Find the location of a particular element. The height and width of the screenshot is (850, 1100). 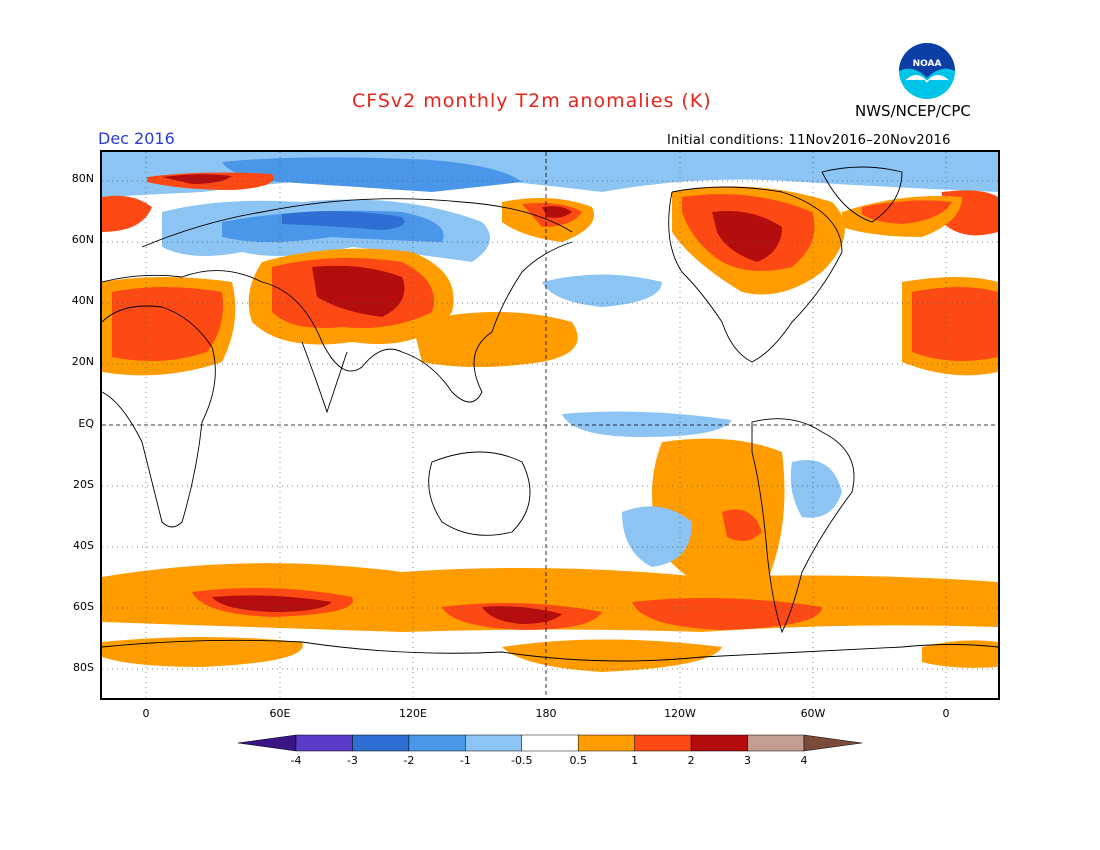

noaa-logo: NOAA is located at coordinates (927, 71).